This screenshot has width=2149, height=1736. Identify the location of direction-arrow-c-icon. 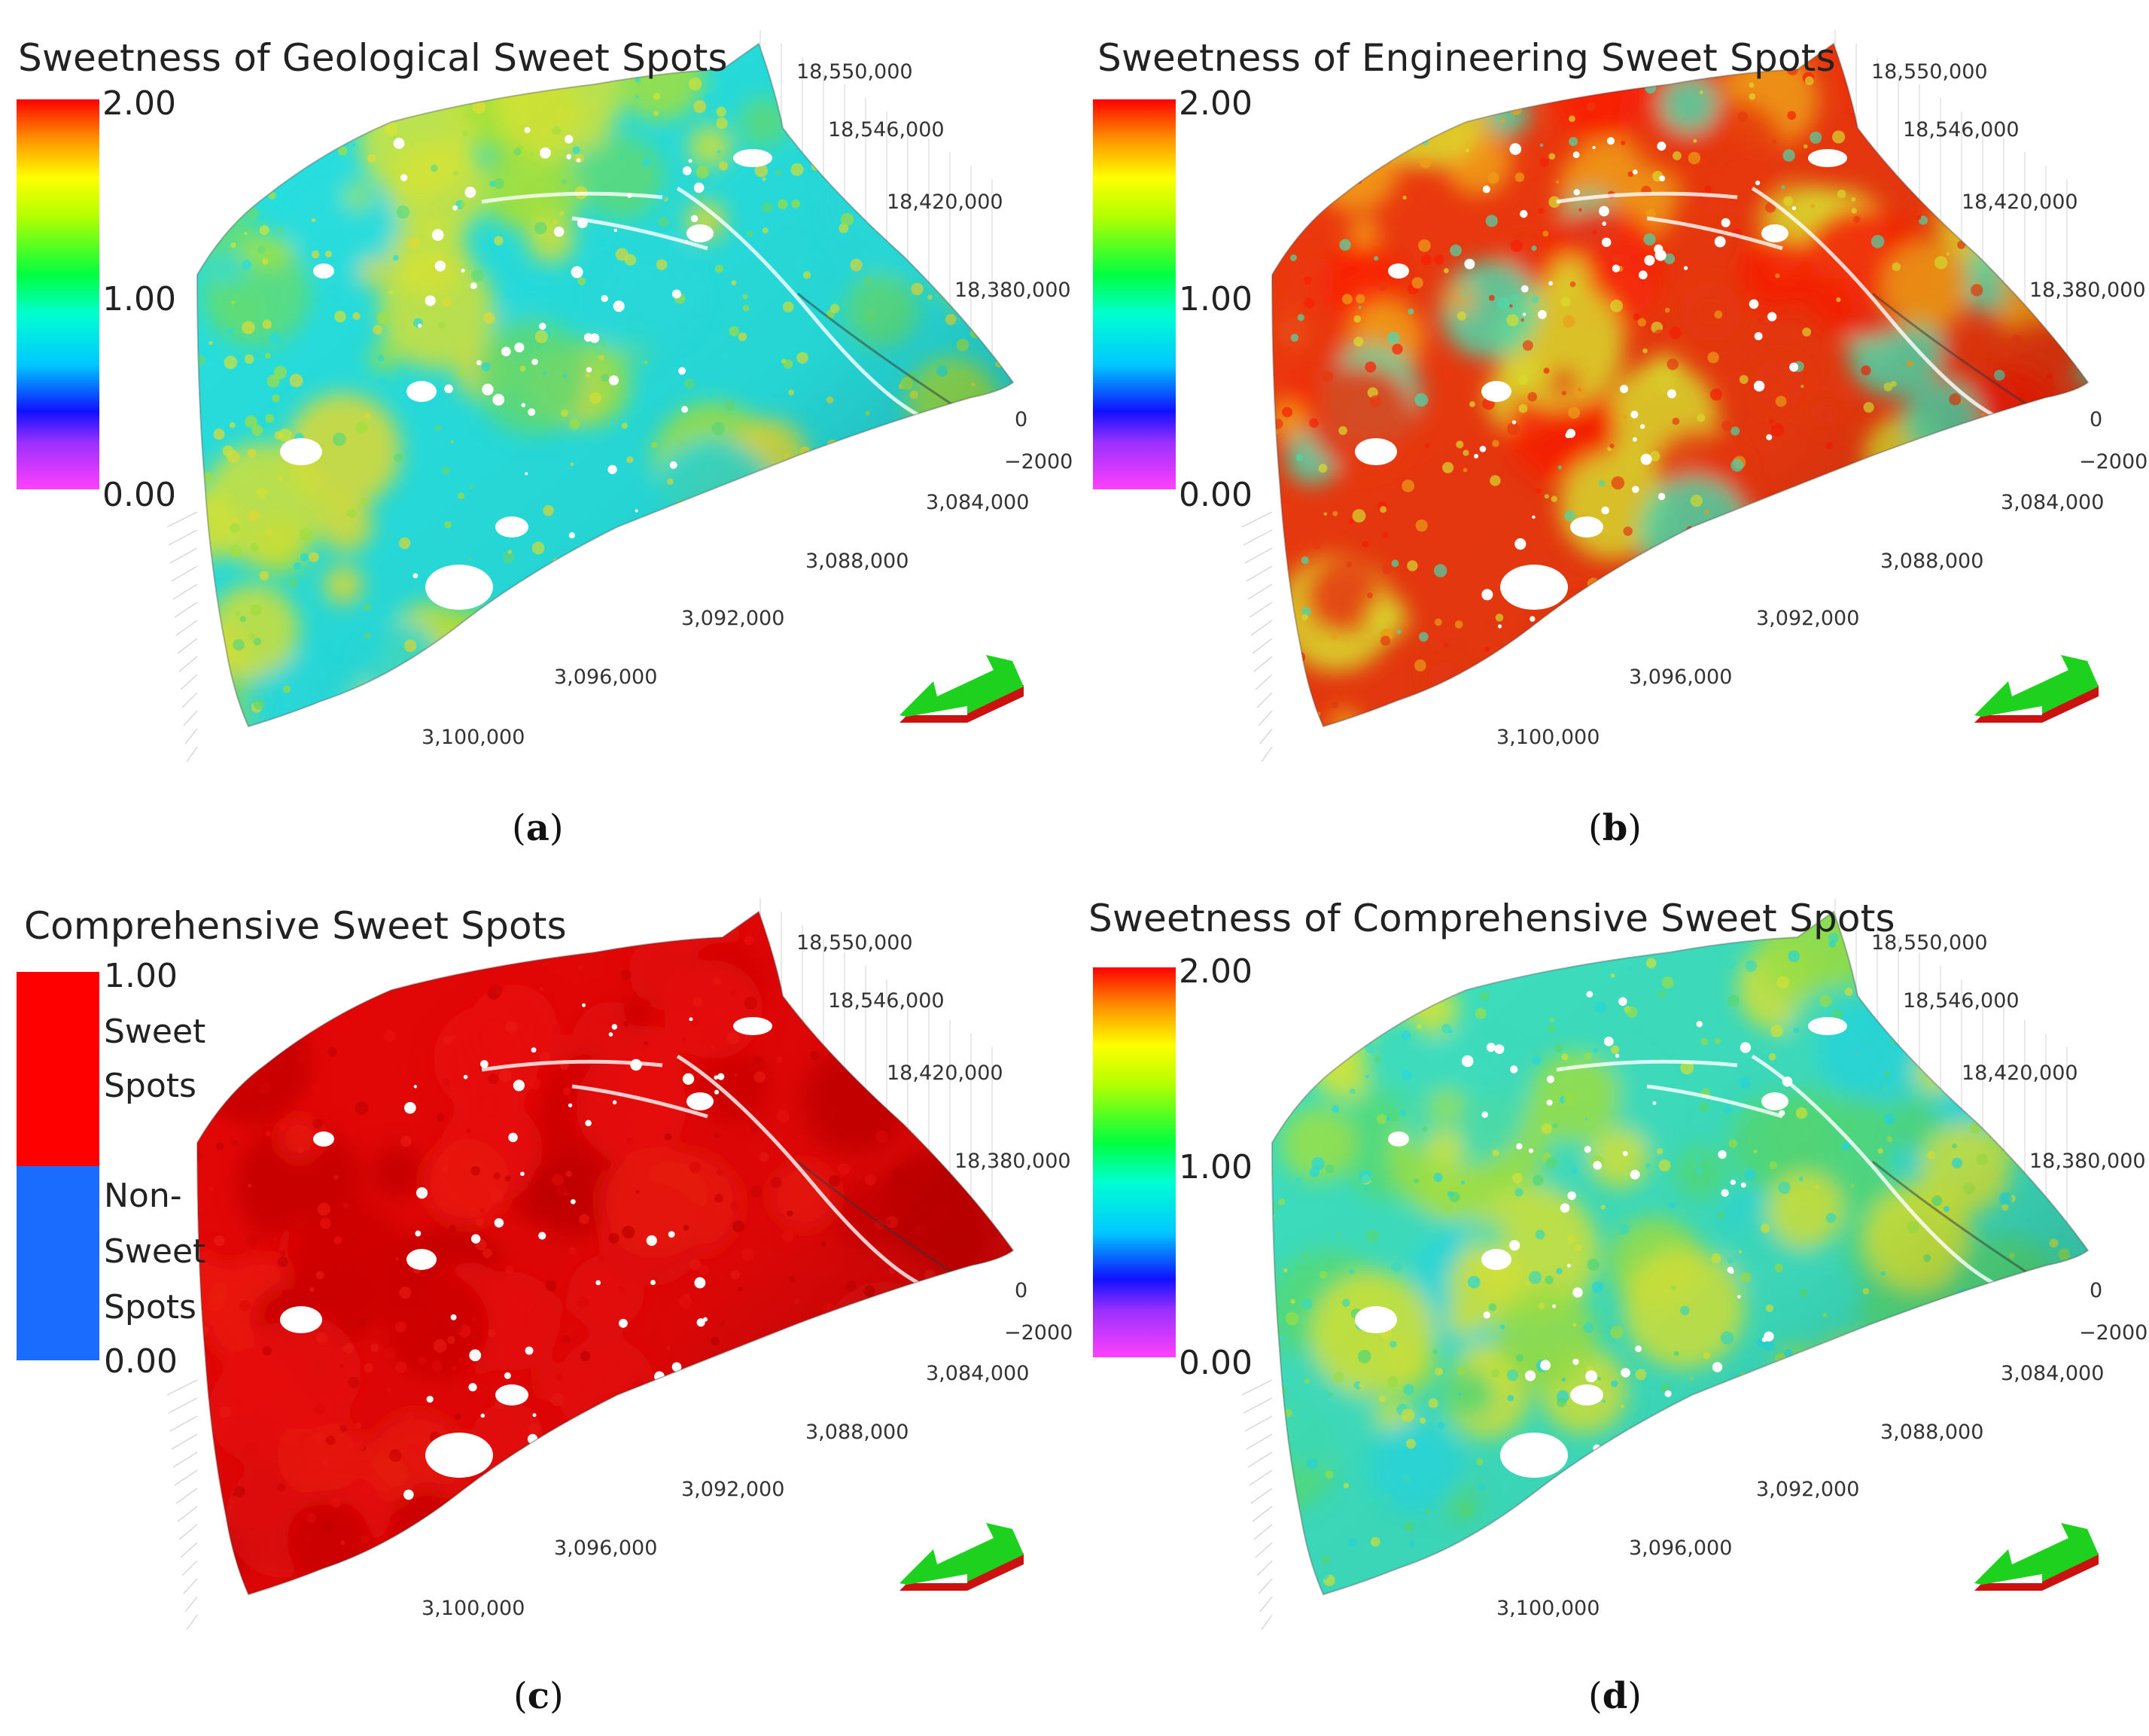
(962, 1557).